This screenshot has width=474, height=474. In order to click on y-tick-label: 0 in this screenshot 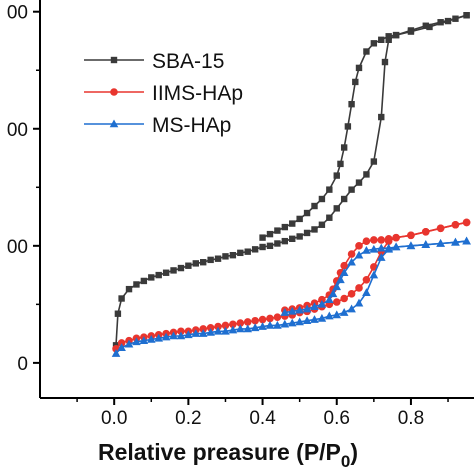, I will do `click(22, 364)`.